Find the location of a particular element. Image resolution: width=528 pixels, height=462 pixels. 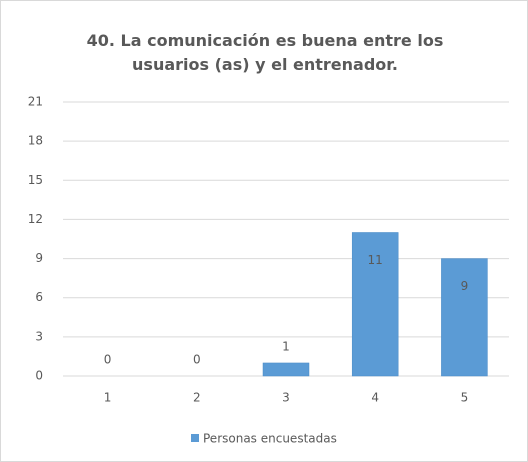

x-tick-label: 2 is located at coordinates (197, 398).